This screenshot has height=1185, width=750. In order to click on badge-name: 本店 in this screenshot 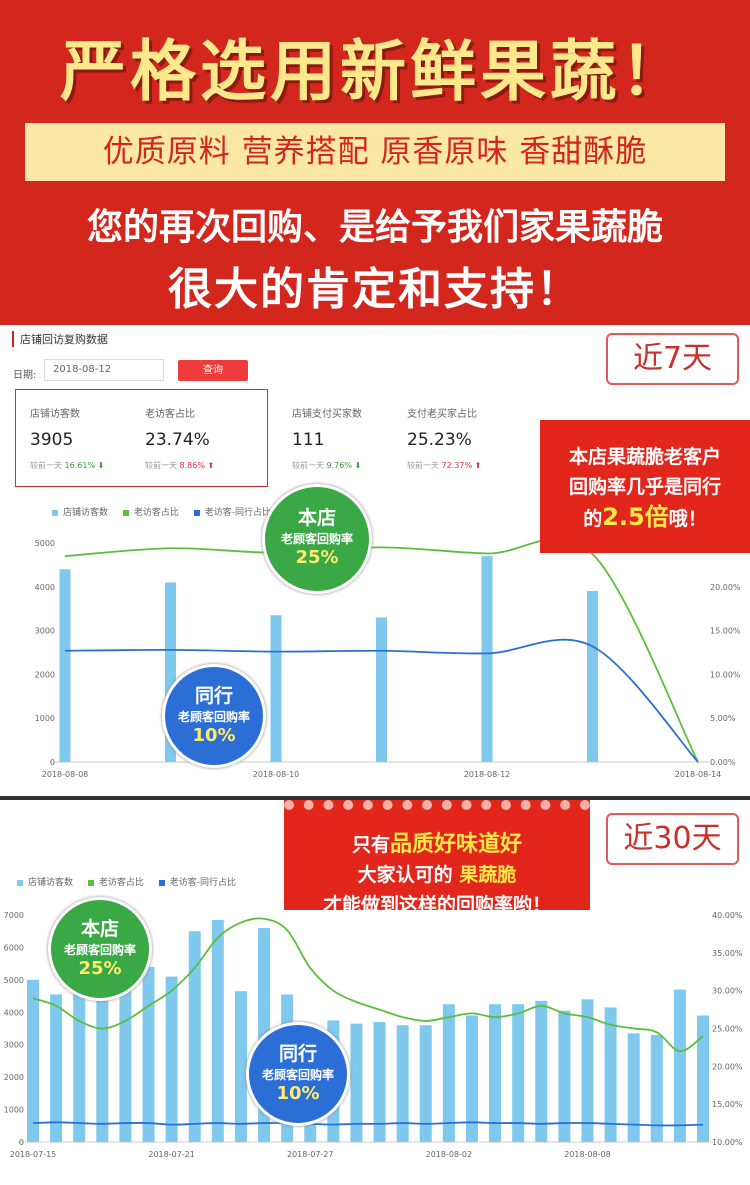, I will do `click(99, 929)`.